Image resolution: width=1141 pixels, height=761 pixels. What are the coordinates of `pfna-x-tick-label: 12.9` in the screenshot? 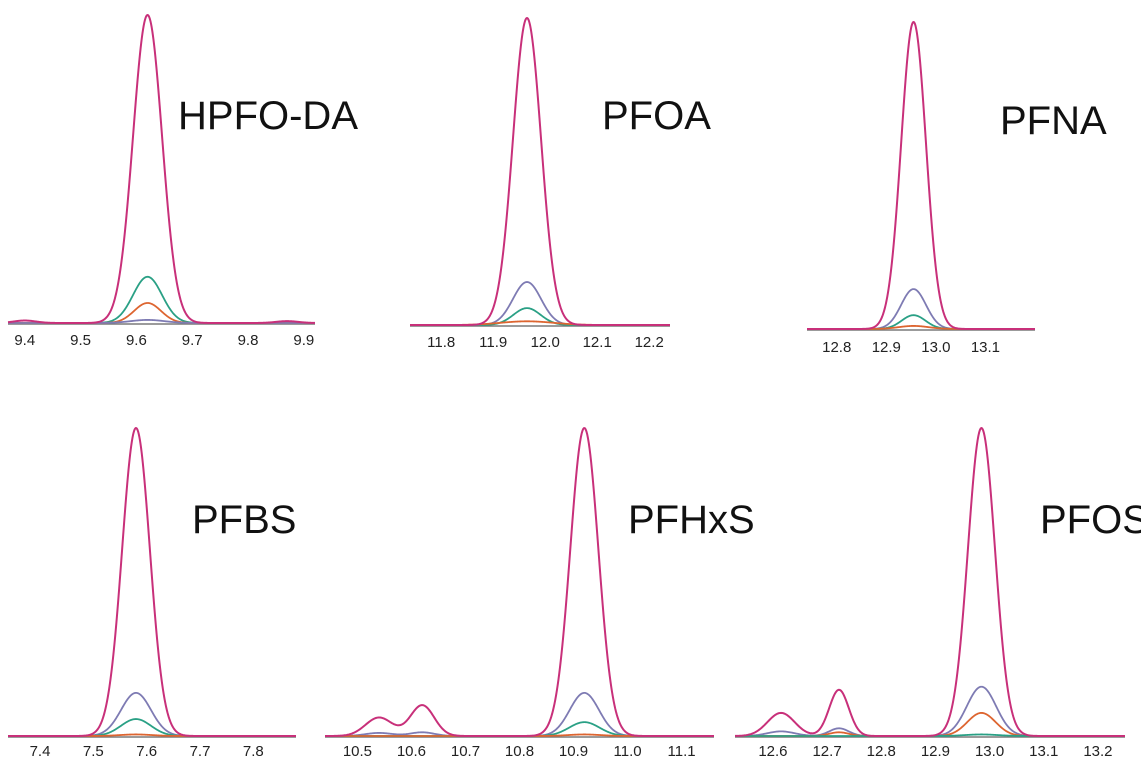 It's located at (886, 347).